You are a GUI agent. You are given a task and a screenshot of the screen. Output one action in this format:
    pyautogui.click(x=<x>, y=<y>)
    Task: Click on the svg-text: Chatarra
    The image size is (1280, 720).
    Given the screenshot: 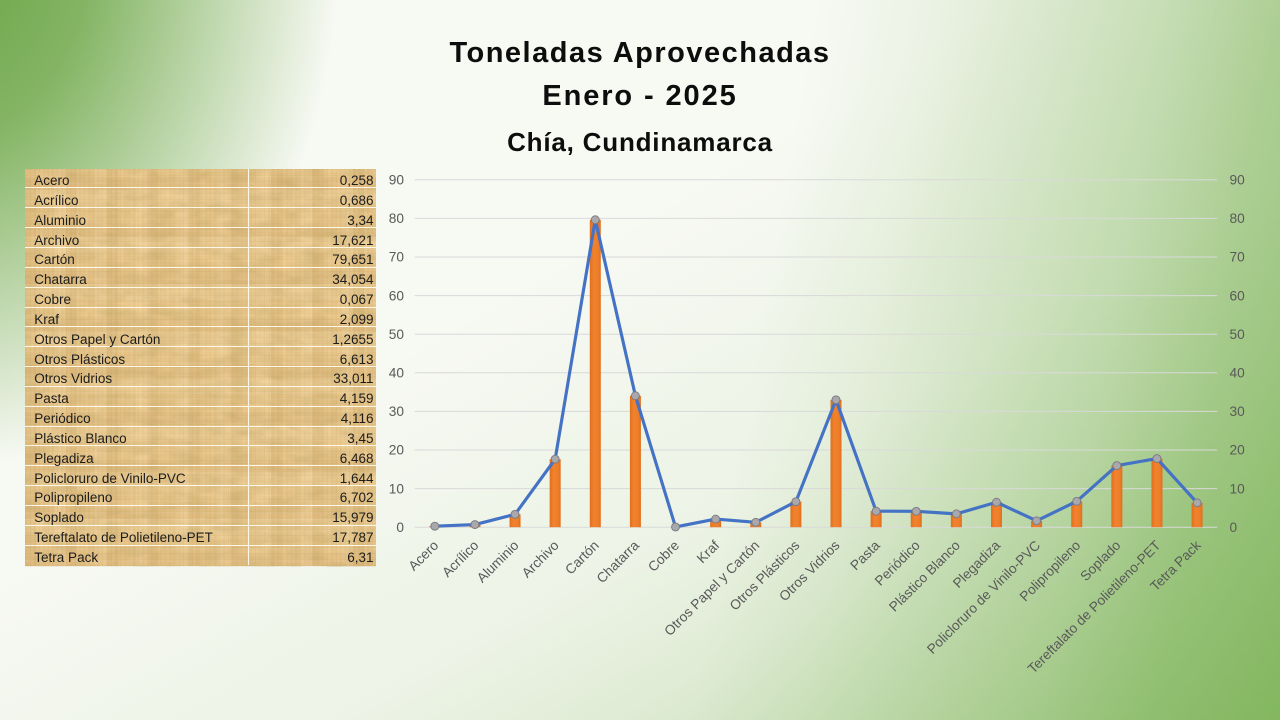 What is the action you would take?
    pyautogui.click(x=618, y=561)
    